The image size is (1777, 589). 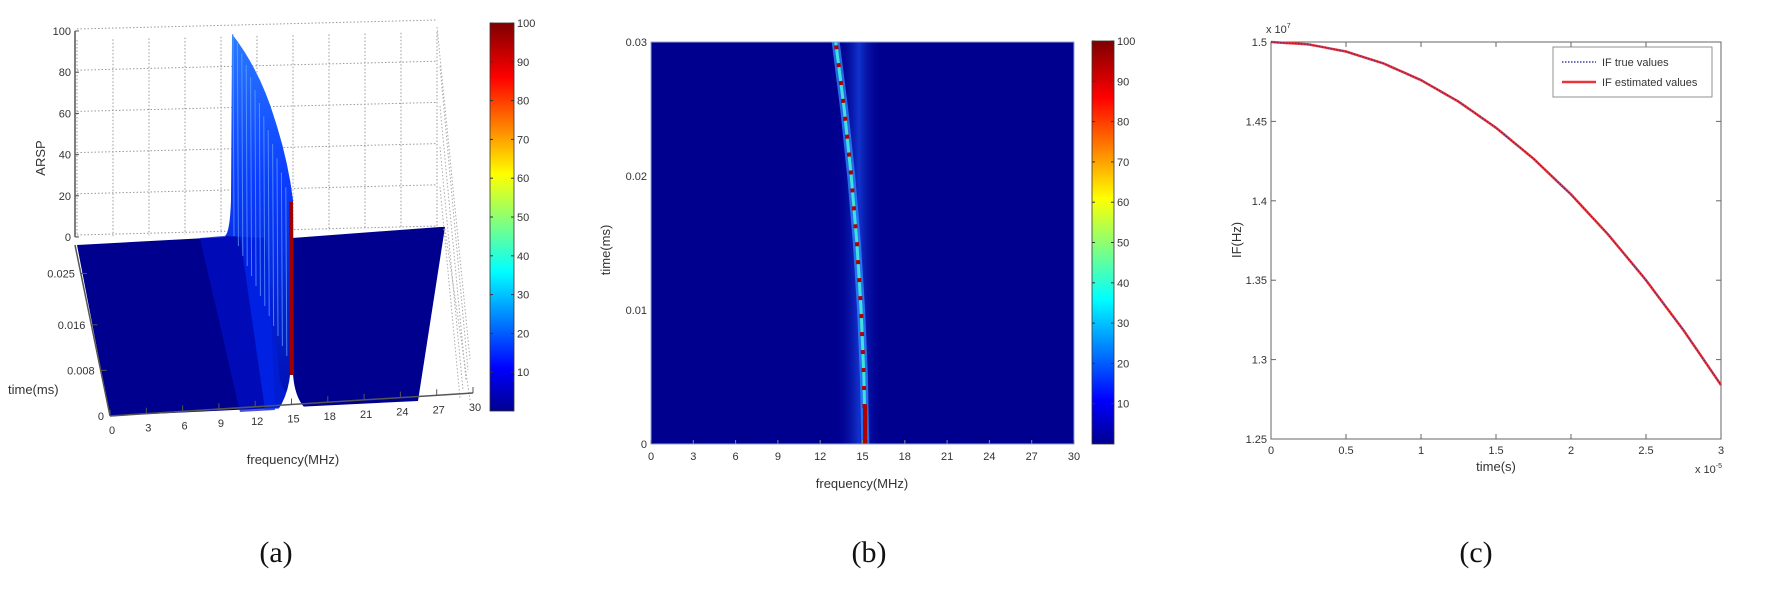 What do you see at coordinates (72, 326) in the screenshot?
I see `time-tick-label: 0.016` at bounding box center [72, 326].